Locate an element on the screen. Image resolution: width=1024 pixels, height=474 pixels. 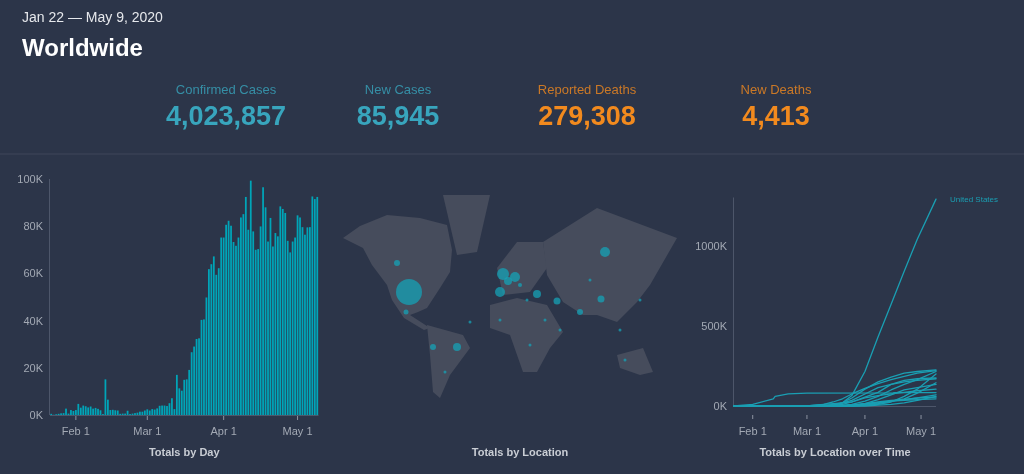
text: Jan 22 — May 9, 2020 is located at coordinates (93, 17).